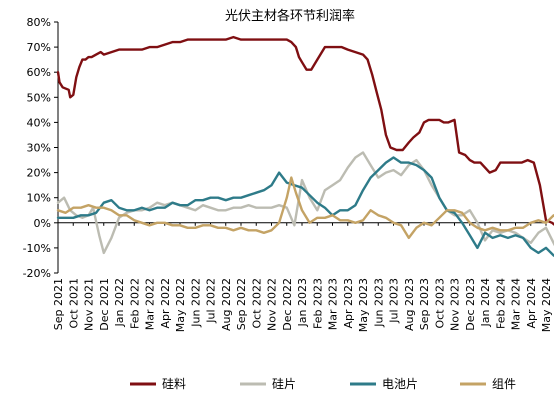  What do you see at coordinates (516, 304) in the screenshot?
I see `x-tick-label: Mar 2024` at bounding box center [516, 304].